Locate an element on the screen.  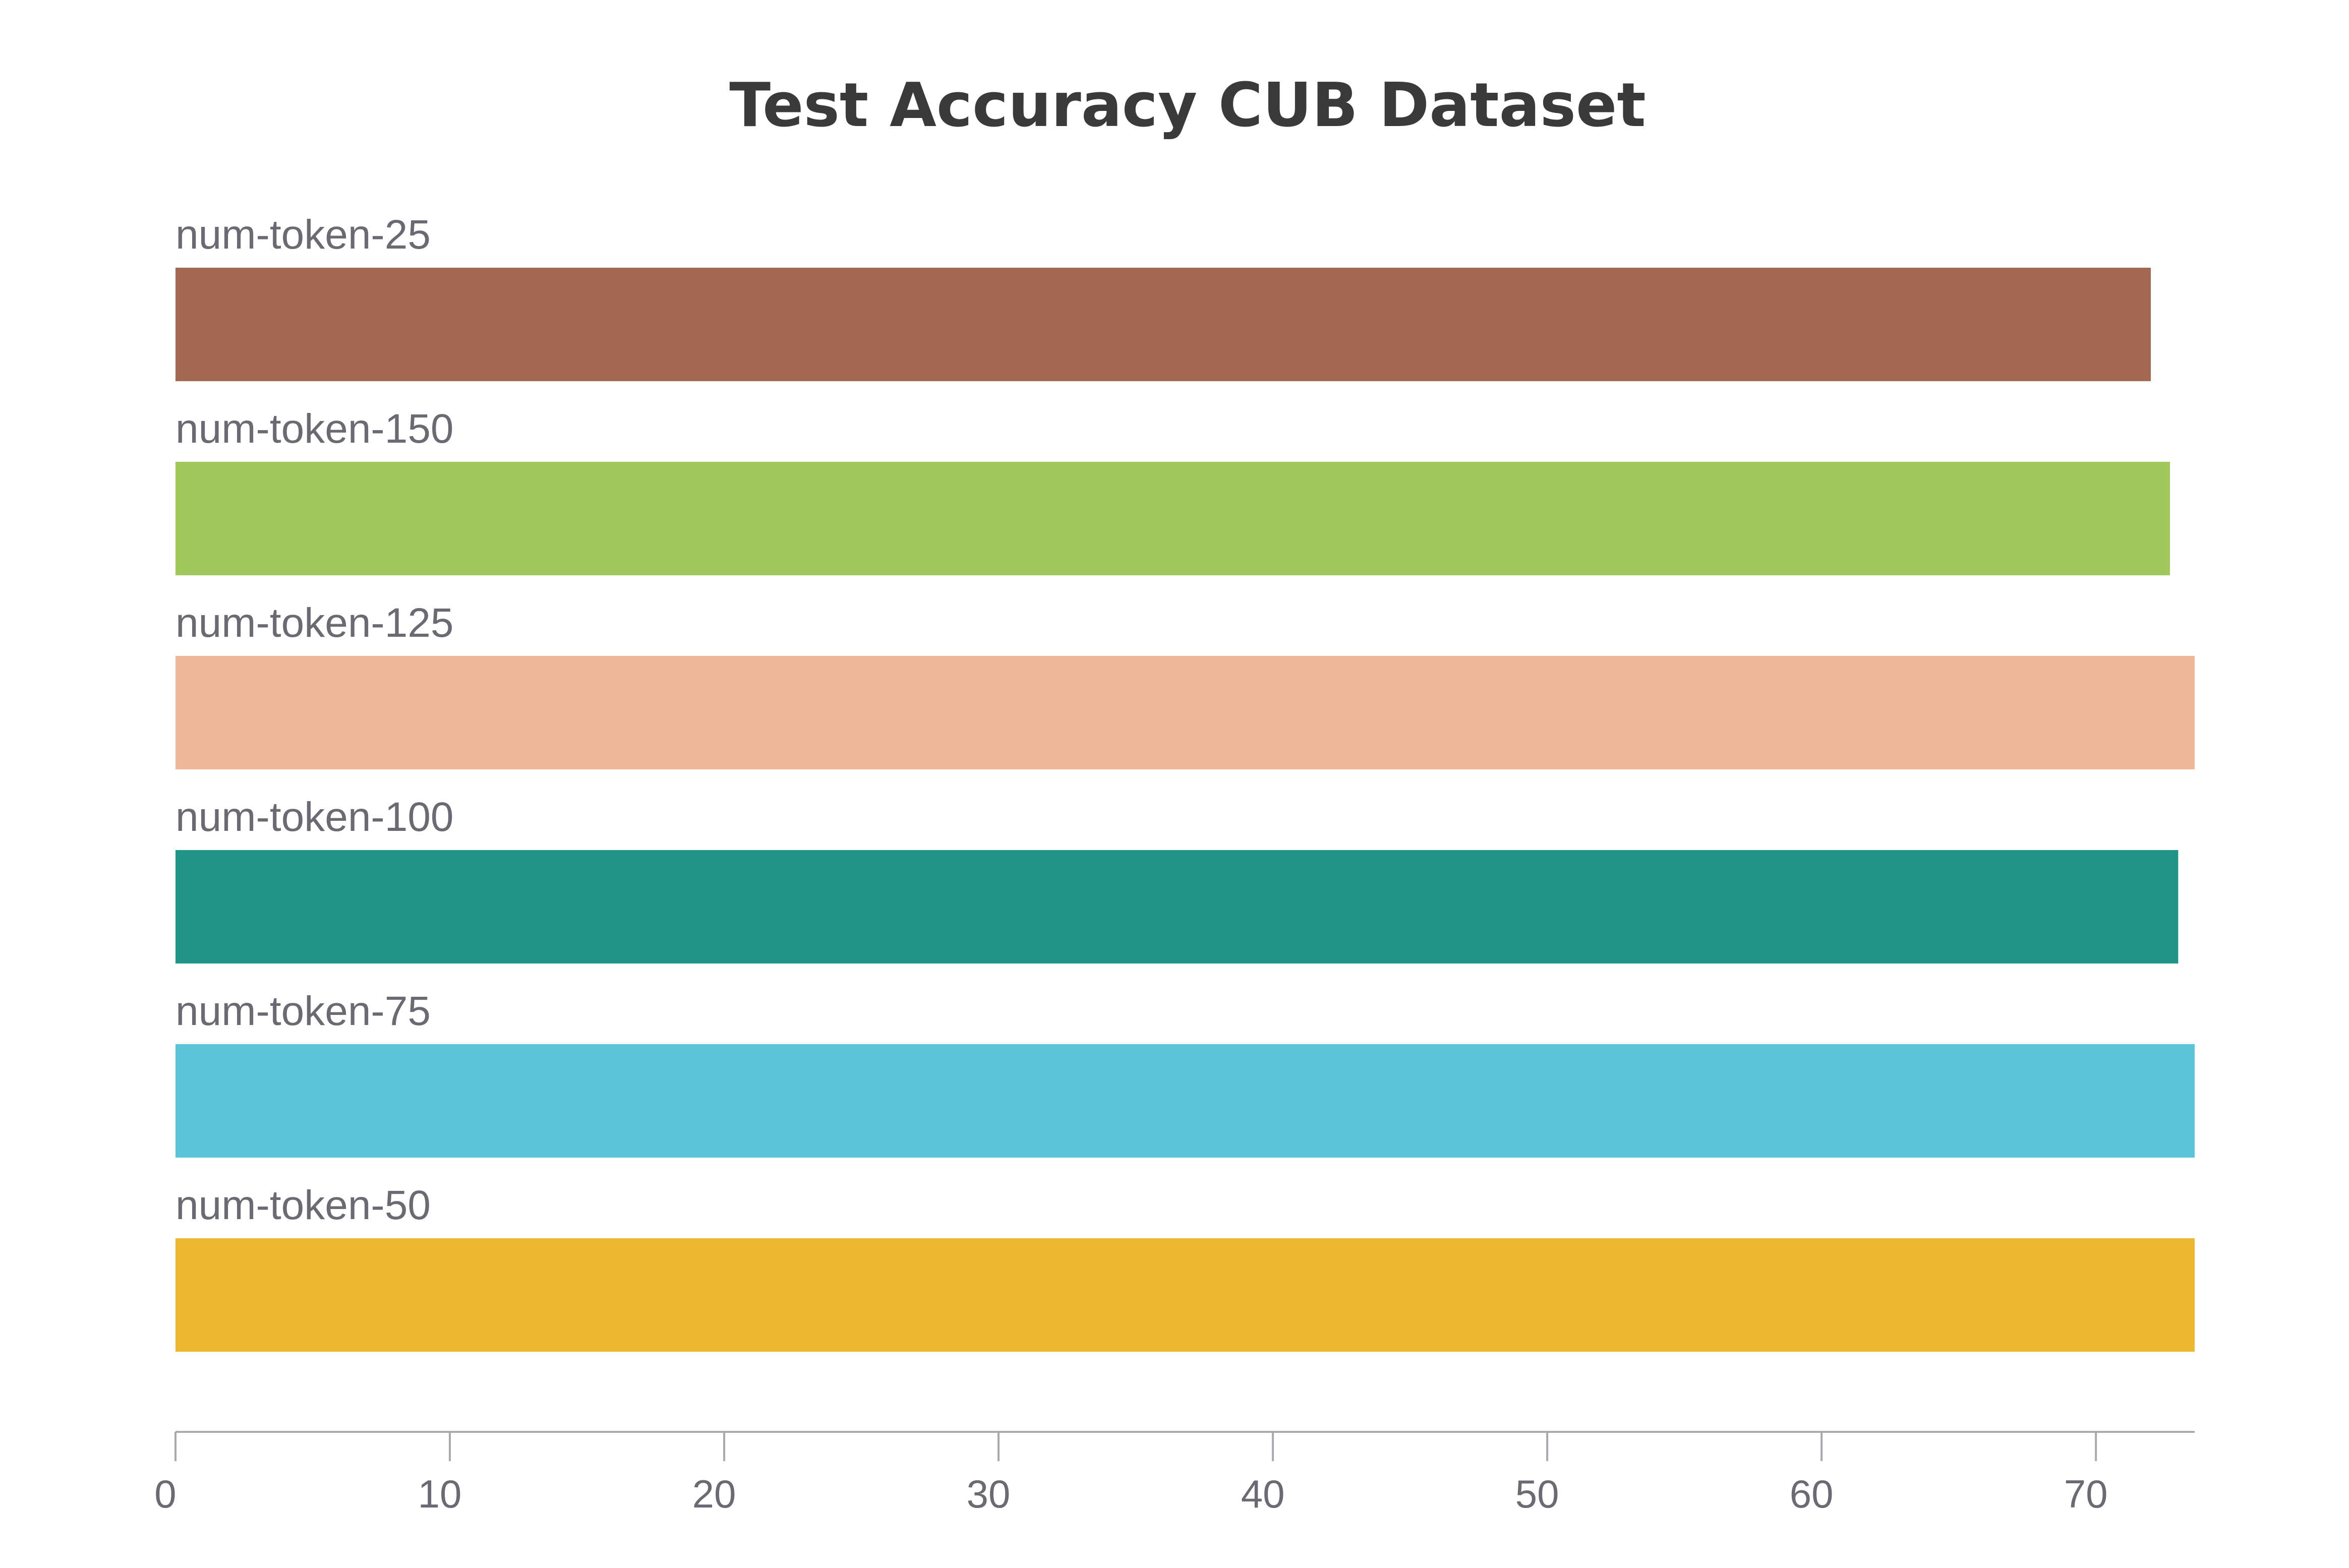
x-tick-label: 0 is located at coordinates (165, 1494).